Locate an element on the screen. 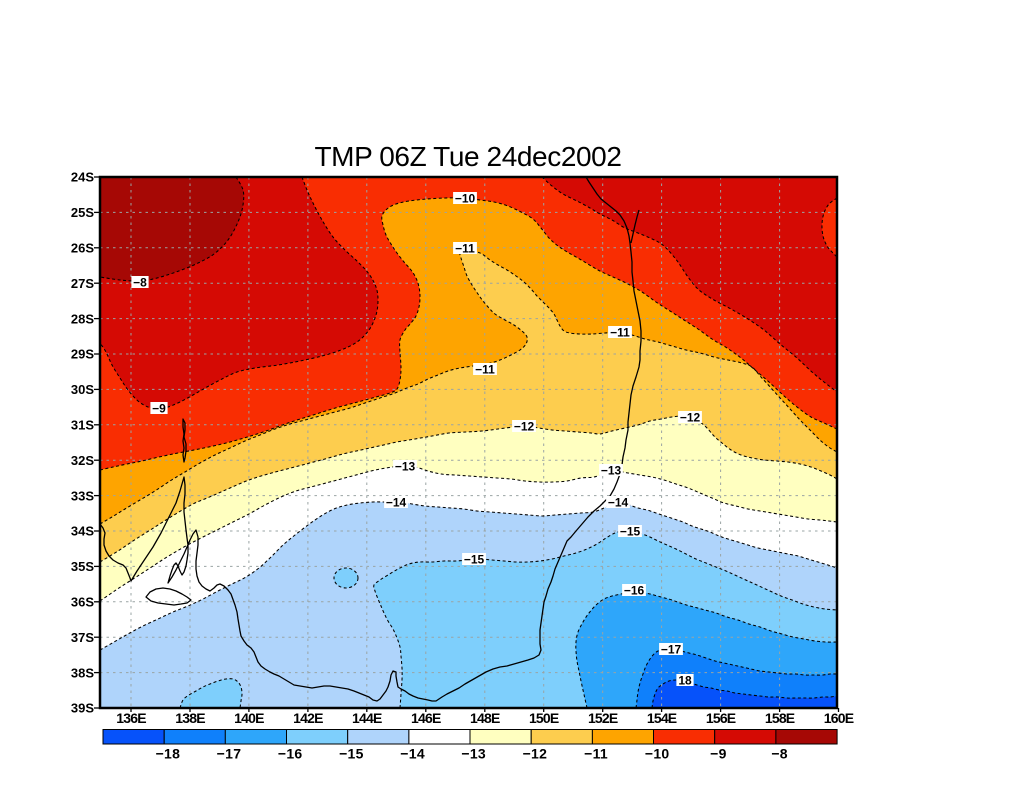  svg-text: 140E is located at coordinates (249, 718).